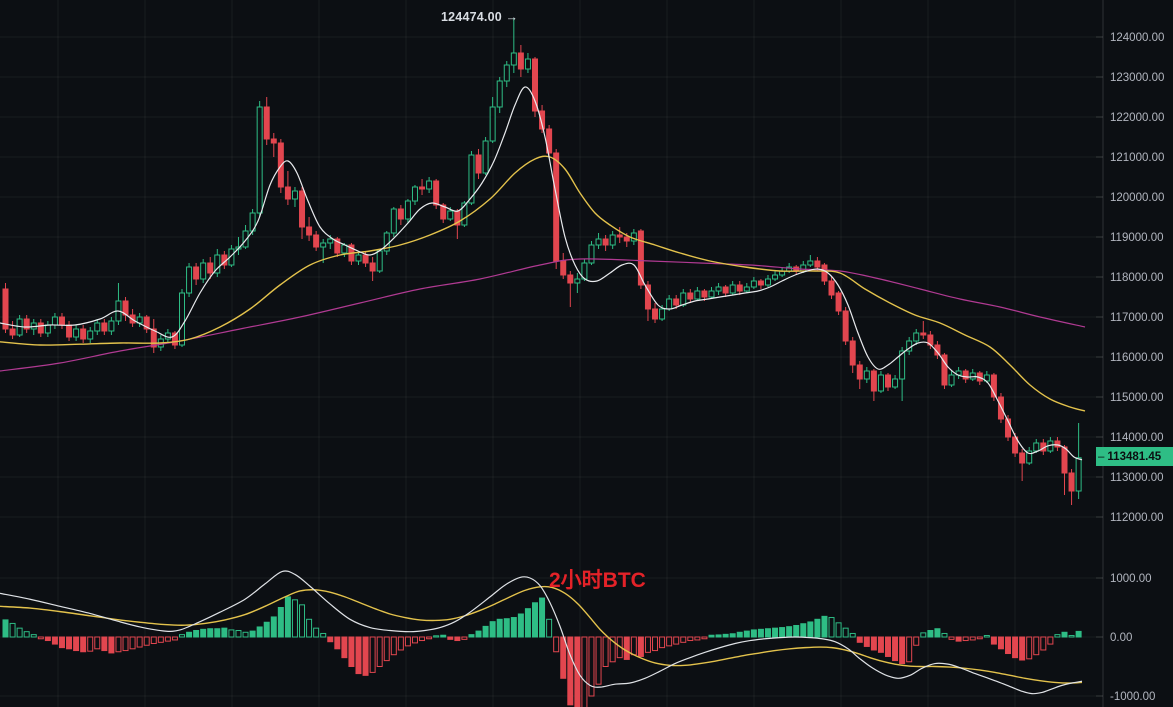  Describe the element at coordinates (1134, 456) in the screenshot. I see `last-price-badge: – 113481.45` at that location.